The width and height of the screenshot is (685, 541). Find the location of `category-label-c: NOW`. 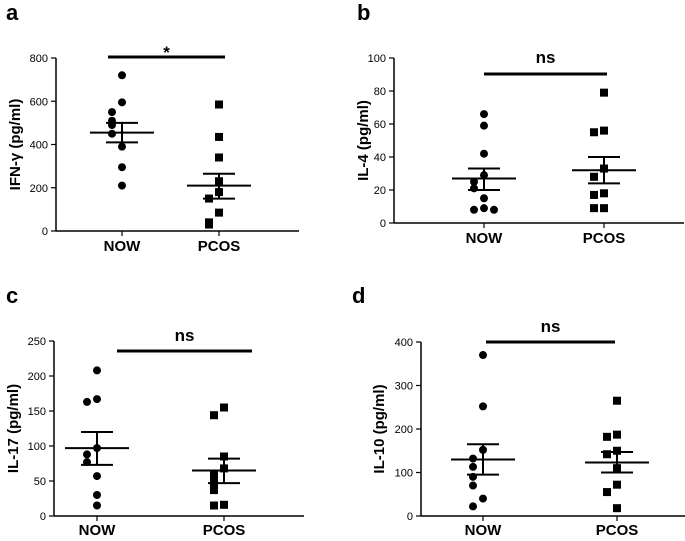

category-label-c: NOW is located at coordinates (98, 530).